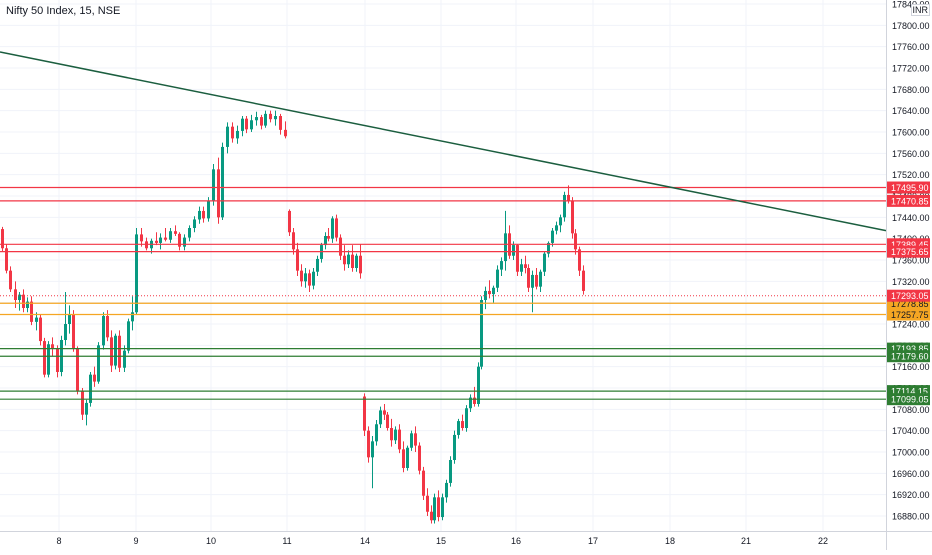 This screenshot has height=555, width=932. Describe the element at coordinates (911, 69) in the screenshot. I see `y-tick-label: 17720.00` at that location.